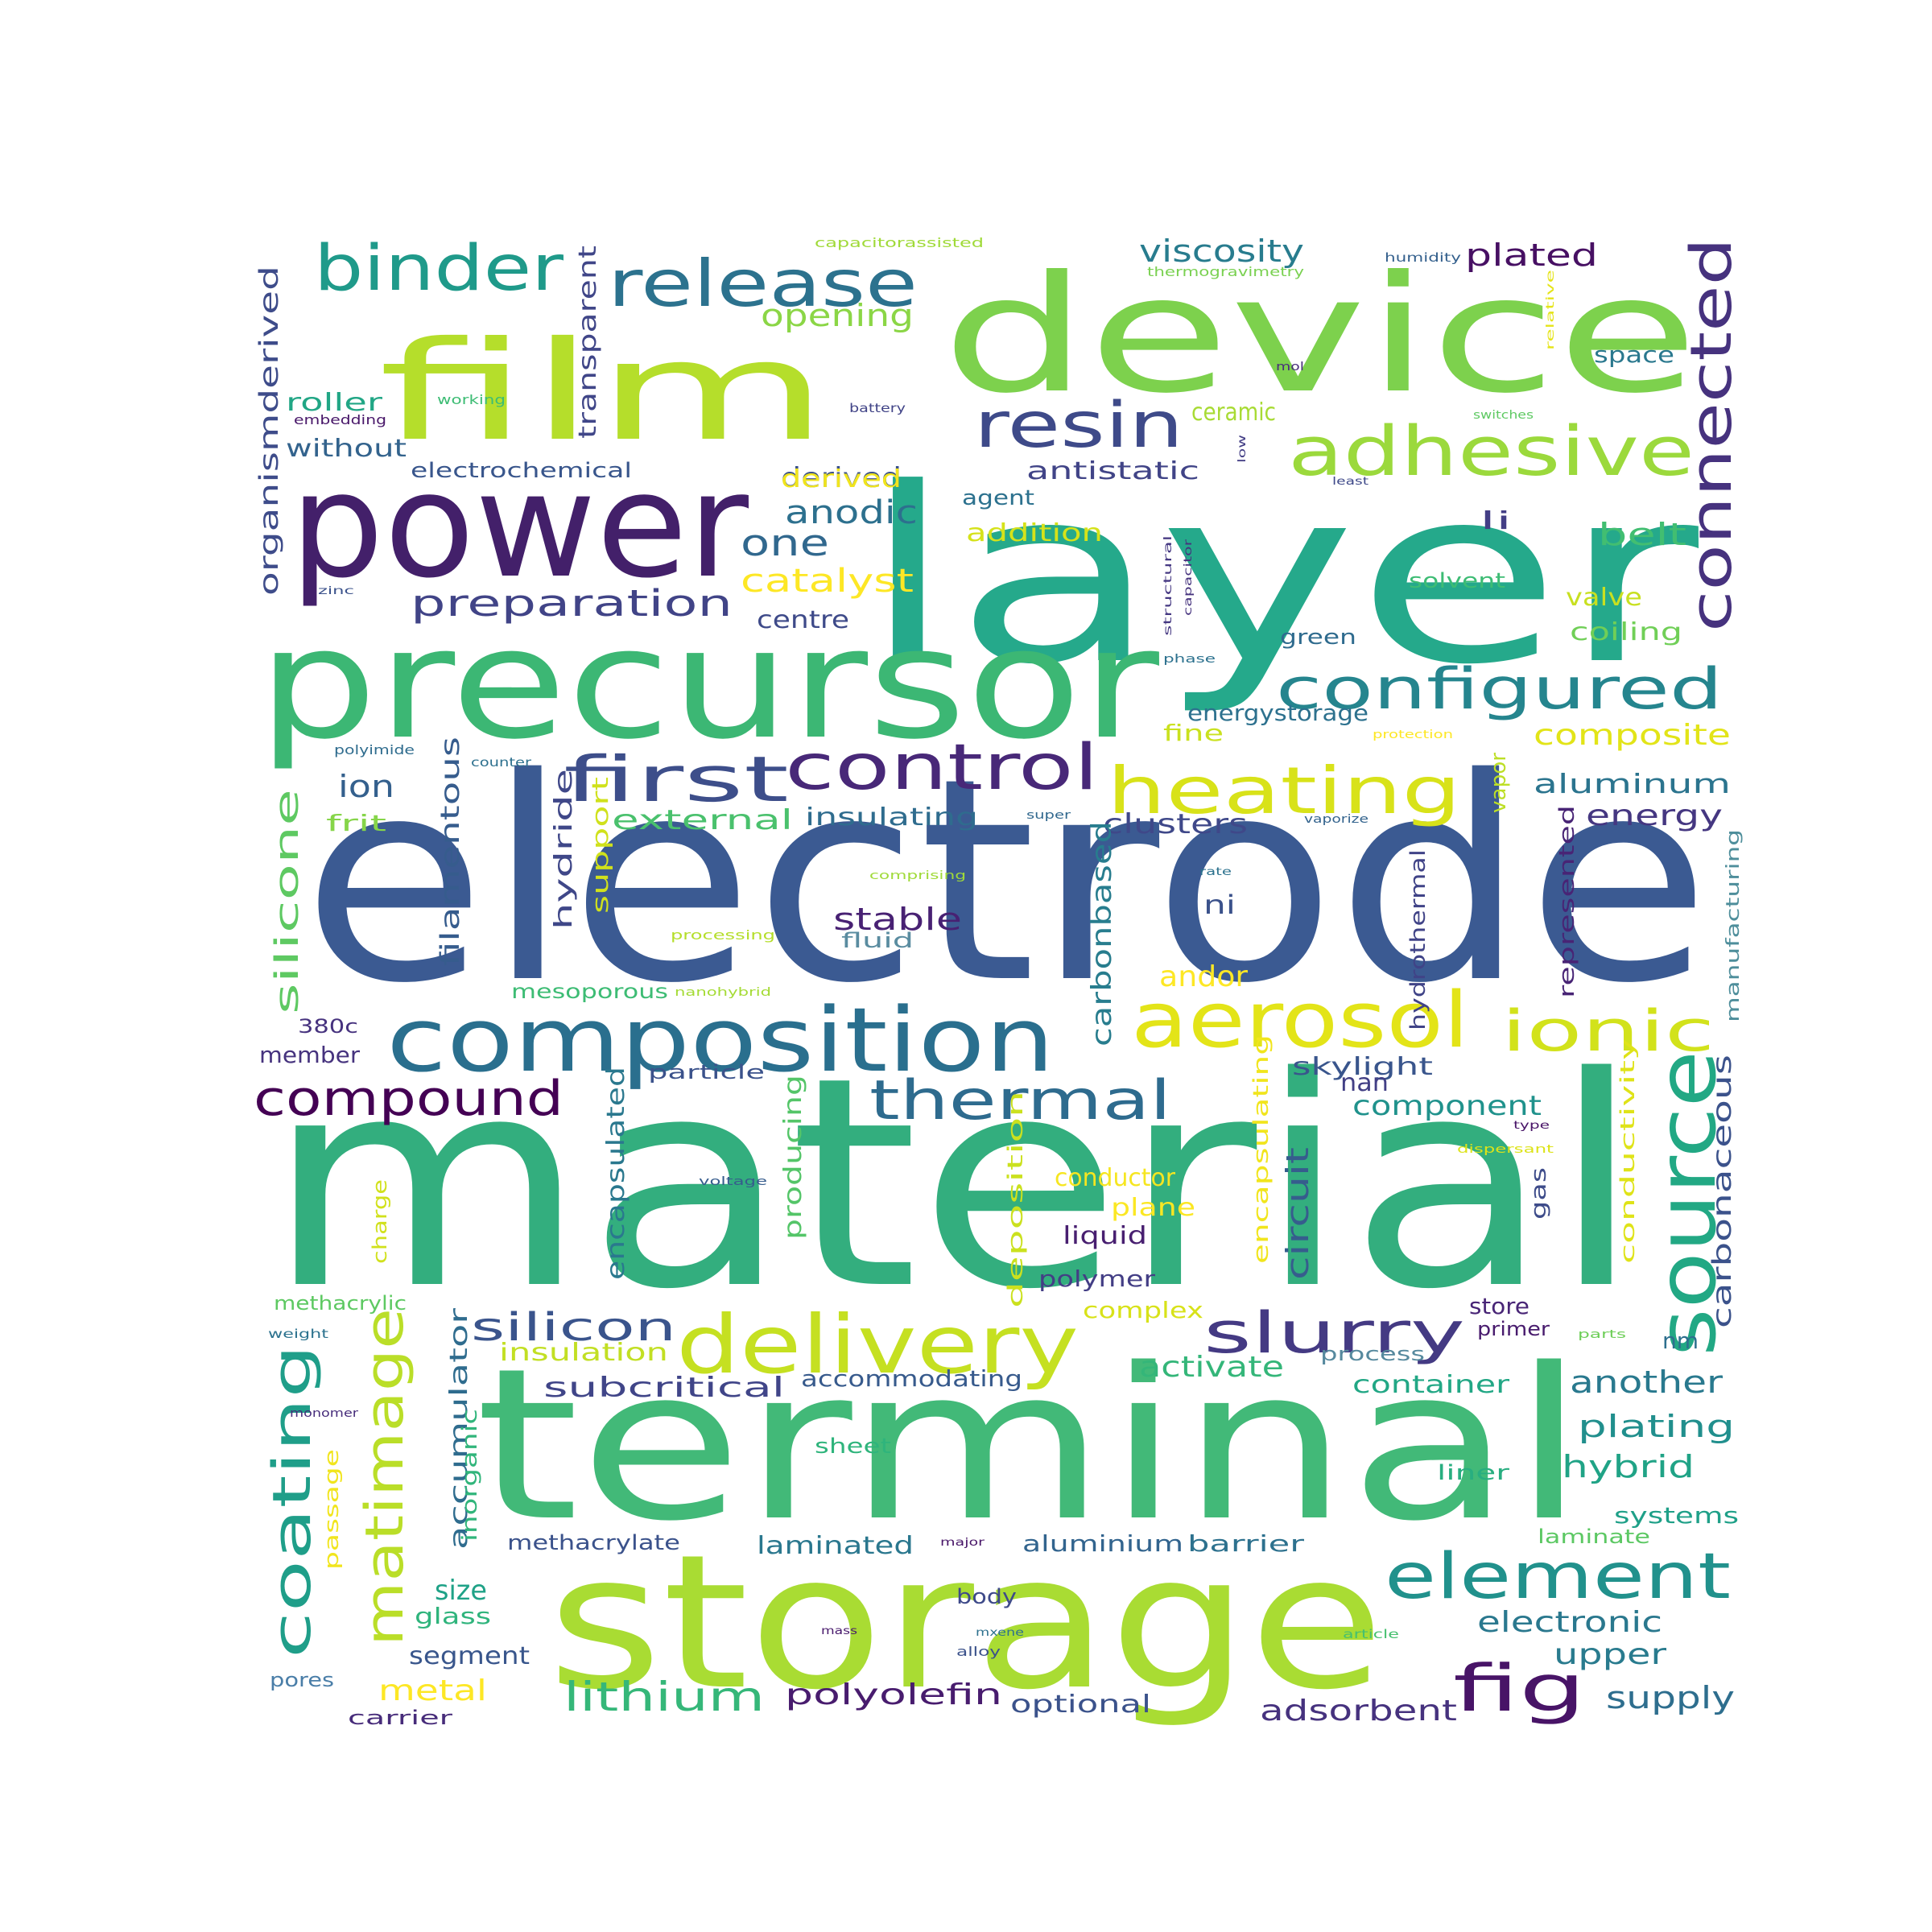 This screenshot has width=1932, height=1932. I want to click on word-coiling: coiling, so click(1626, 632).